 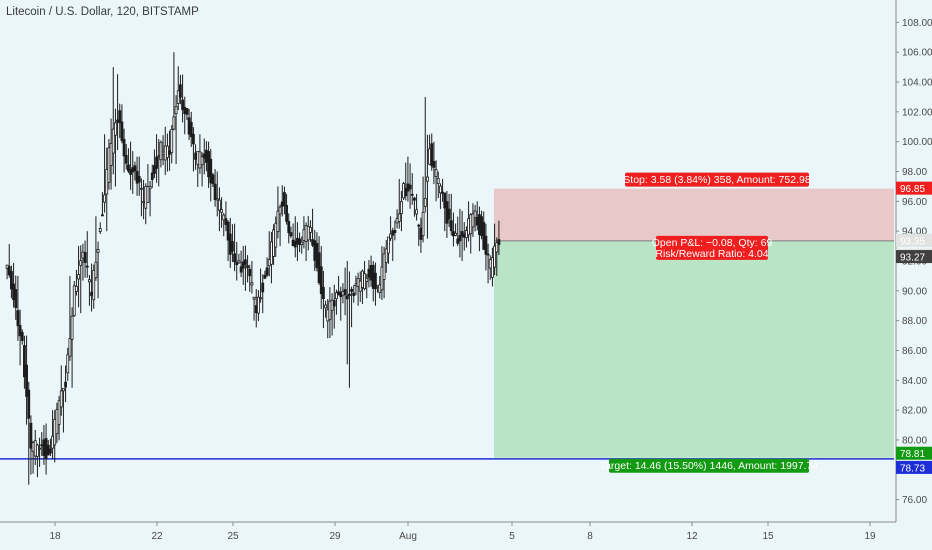 I want to click on price-tag-label-stop: 96.85, so click(x=912, y=189).